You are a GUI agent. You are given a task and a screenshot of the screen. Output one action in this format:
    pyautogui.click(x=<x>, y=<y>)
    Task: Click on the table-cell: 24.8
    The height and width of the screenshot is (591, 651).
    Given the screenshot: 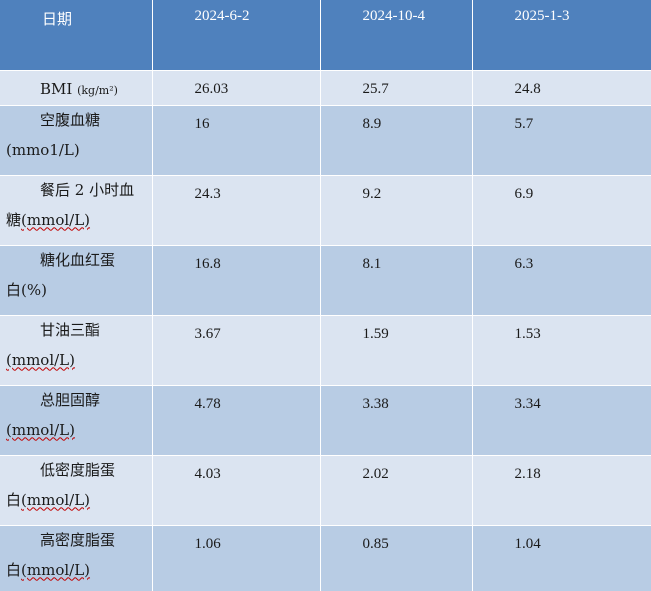 What is the action you would take?
    pyautogui.click(x=561, y=88)
    